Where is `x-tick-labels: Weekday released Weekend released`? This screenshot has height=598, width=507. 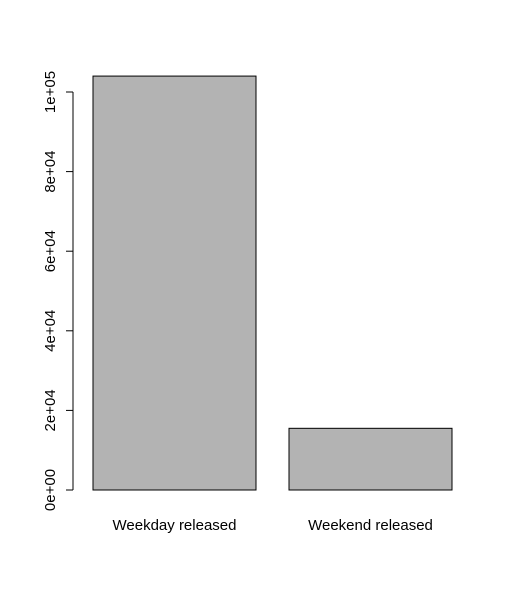 x-tick-labels: Weekday released Weekend released is located at coordinates (273, 525).